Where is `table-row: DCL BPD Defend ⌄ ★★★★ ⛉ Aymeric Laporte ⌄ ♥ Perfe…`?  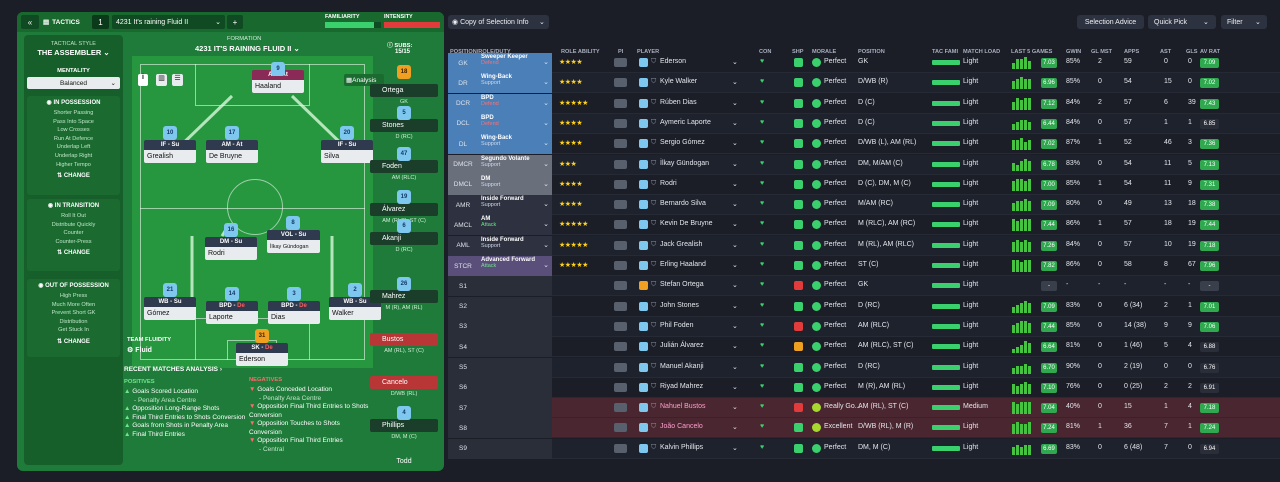
table-row: DCL BPD Defend ⌄ ★★★★ ⛉ Aymeric Laporte ⌄ ♥ Perfe… is located at coordinates (864, 123).